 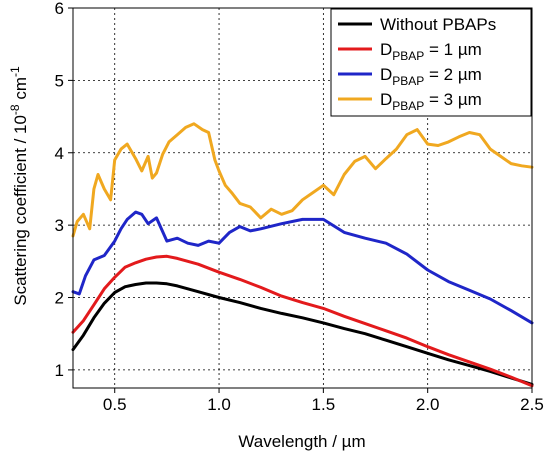 I want to click on x-axis-ticks: 0.5 1.0 1.5 2.0 2.5, so click(x=323, y=401).